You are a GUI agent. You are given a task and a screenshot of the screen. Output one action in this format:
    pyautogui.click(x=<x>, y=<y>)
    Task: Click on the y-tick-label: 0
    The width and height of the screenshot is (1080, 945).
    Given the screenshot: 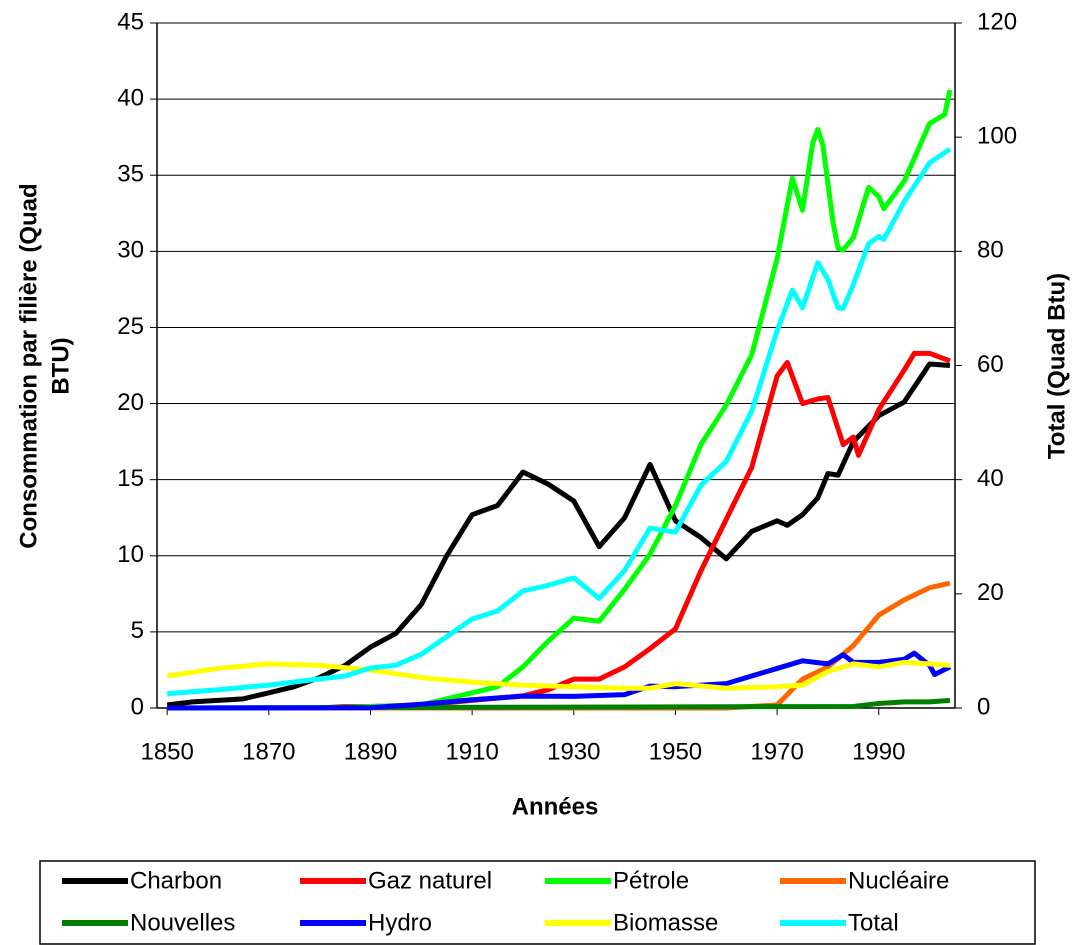 What is the action you would take?
    pyautogui.click(x=137, y=706)
    